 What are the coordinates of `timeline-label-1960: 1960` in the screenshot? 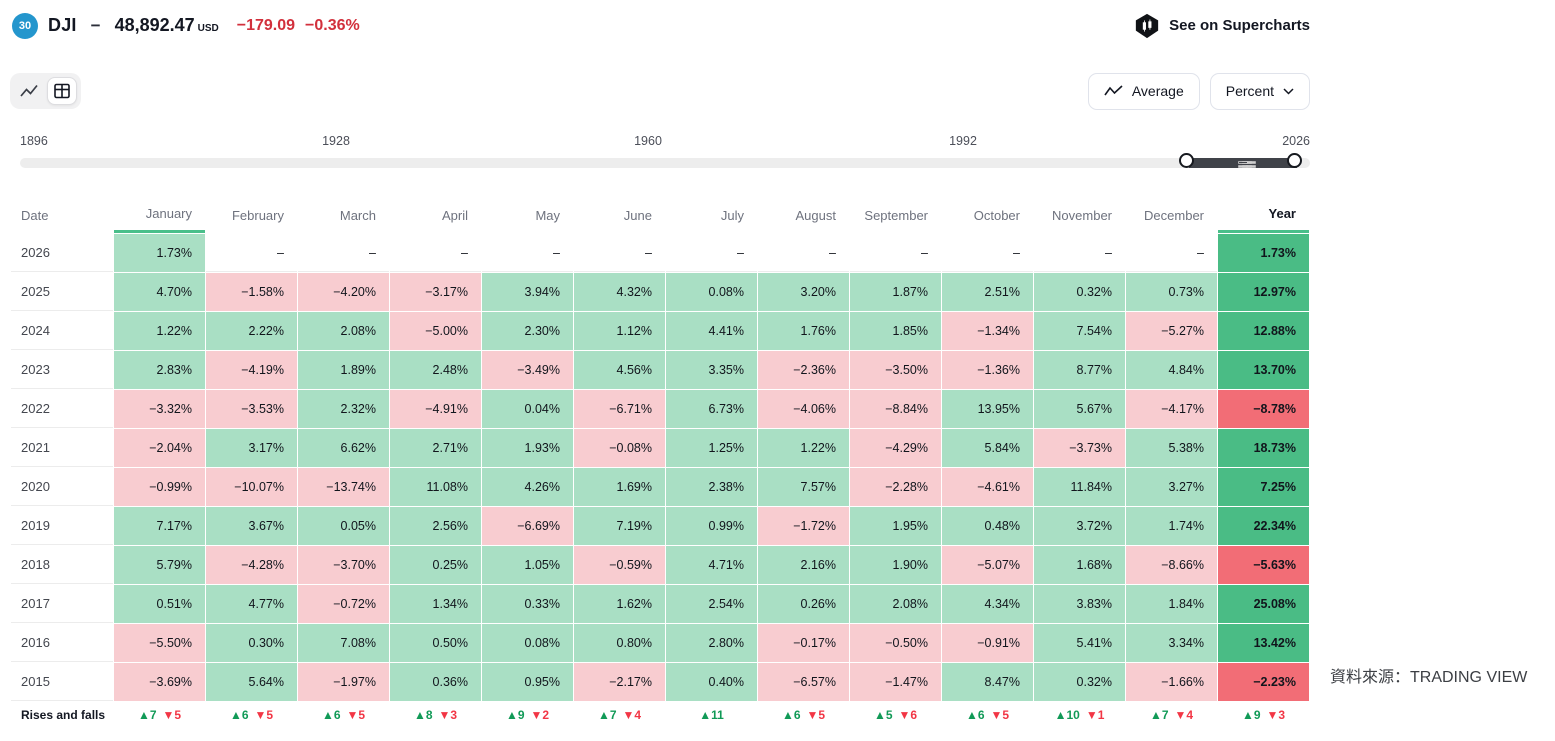 It's located at (648, 141).